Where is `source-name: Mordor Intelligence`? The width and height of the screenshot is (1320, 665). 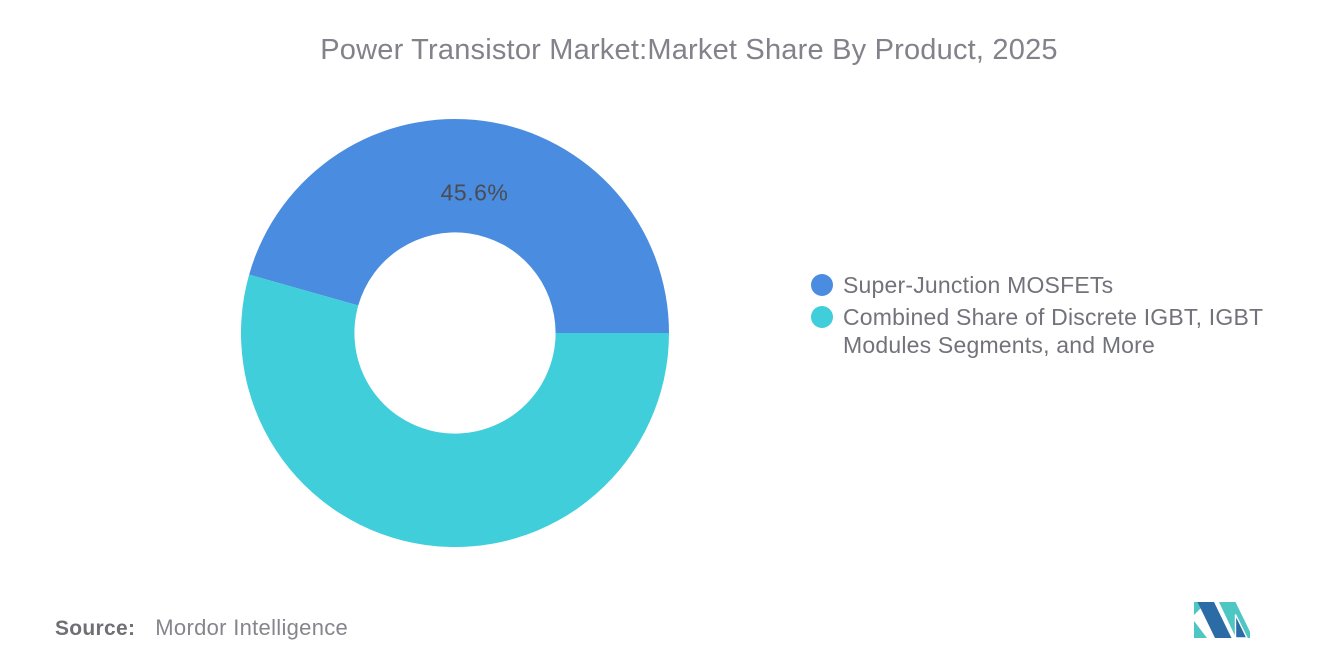 source-name: Mordor Intelligence is located at coordinates (252, 627).